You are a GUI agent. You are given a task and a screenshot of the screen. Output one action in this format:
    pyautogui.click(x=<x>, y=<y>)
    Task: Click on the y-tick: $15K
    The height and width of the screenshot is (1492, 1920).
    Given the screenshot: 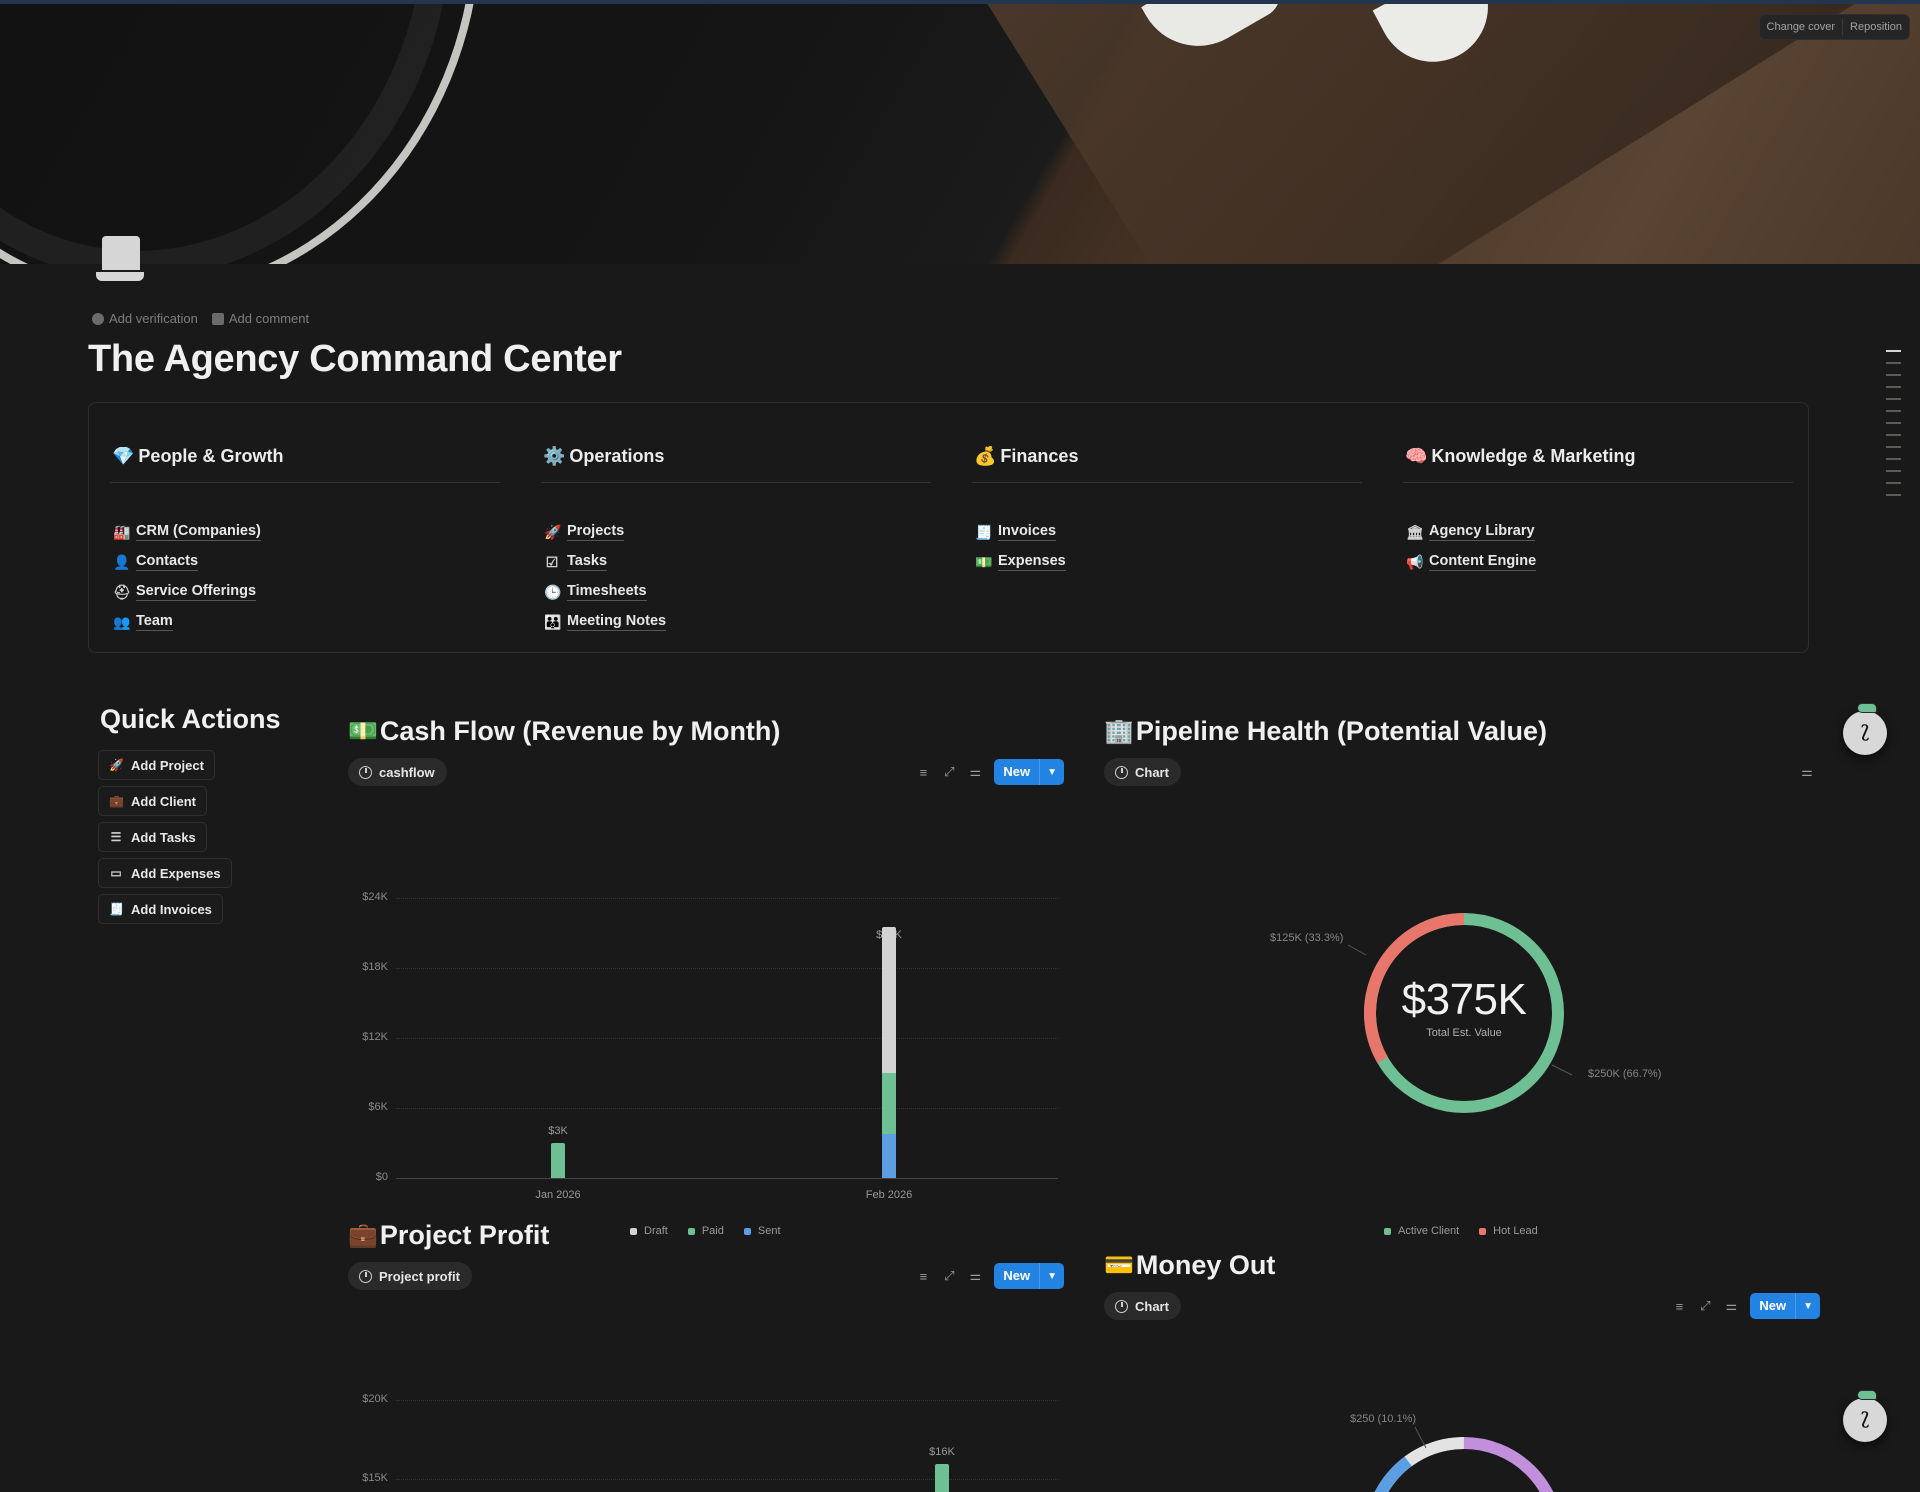 What is the action you would take?
    pyautogui.click(x=375, y=1478)
    